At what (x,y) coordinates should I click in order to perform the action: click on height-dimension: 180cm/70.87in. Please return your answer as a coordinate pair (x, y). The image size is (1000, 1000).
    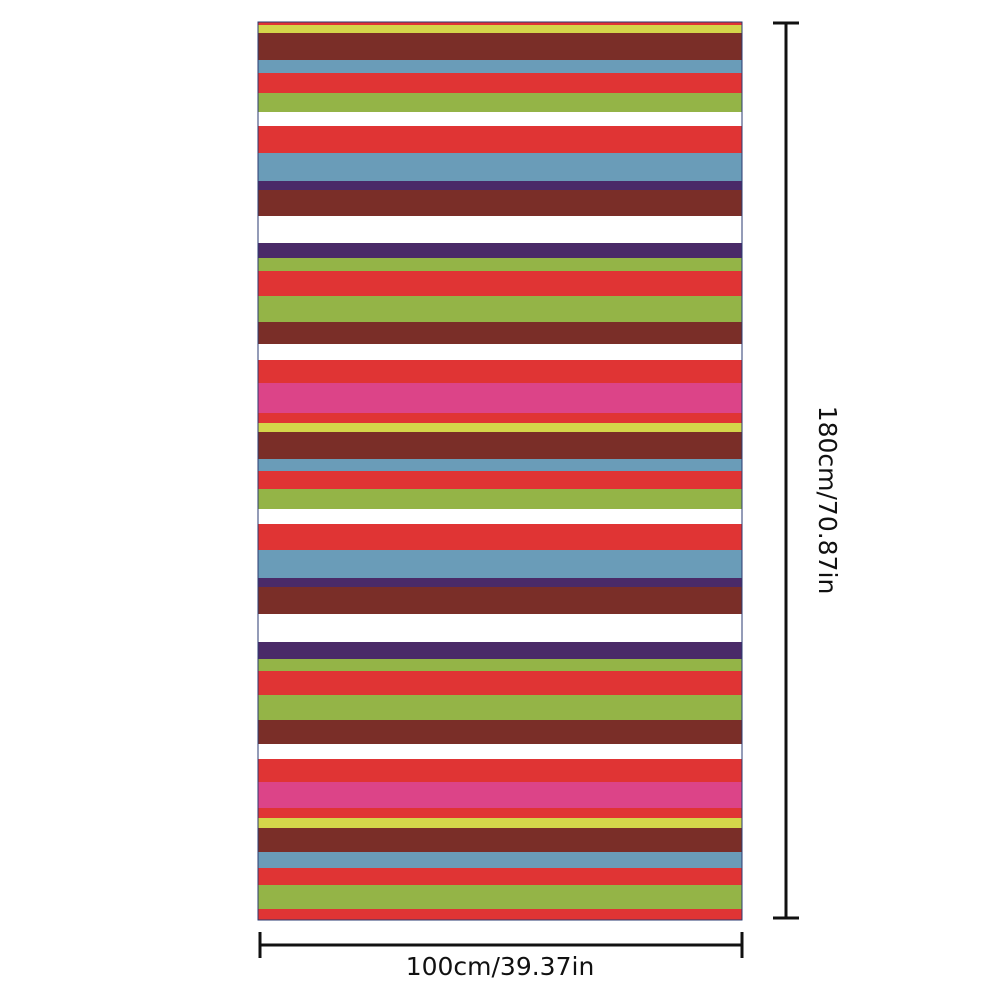
    Looking at the image, I should click on (807, 470).